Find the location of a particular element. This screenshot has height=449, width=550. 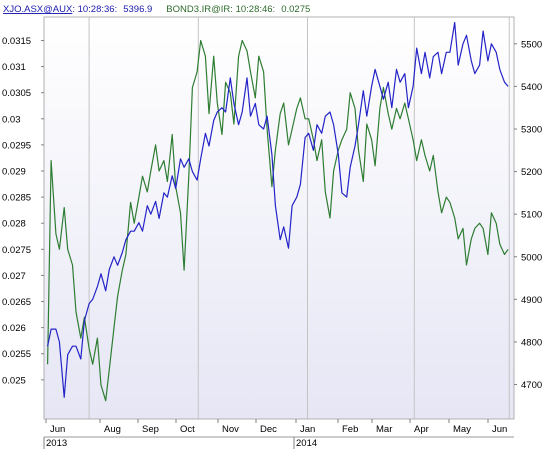

series1-time: : 10:28:36: is located at coordinates (94, 9).